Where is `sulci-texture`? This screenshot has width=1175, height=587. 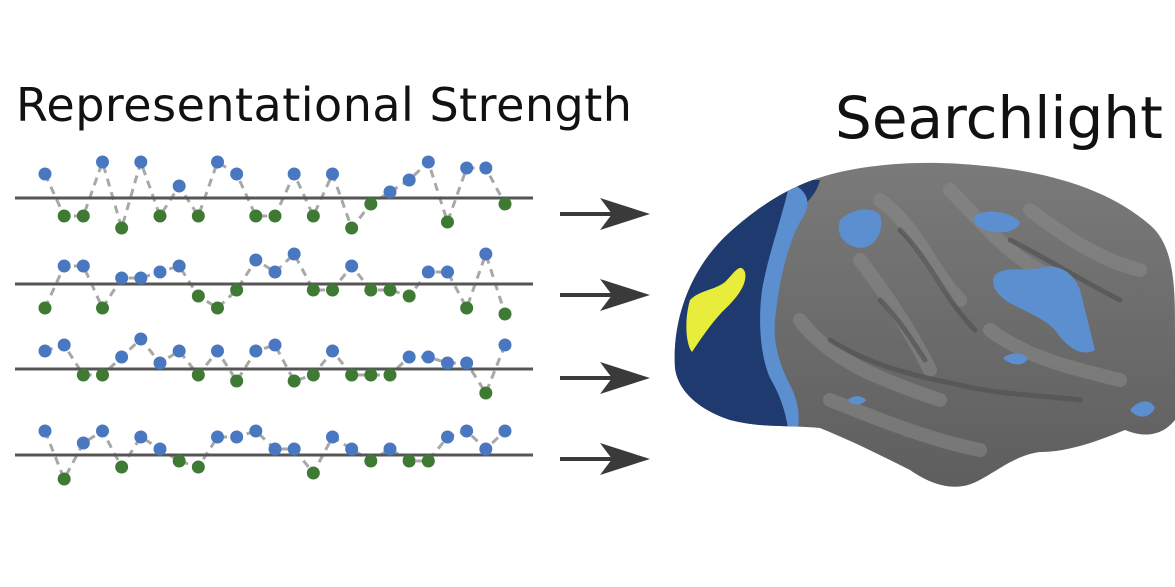
sulci-texture is located at coordinates (975, 315).